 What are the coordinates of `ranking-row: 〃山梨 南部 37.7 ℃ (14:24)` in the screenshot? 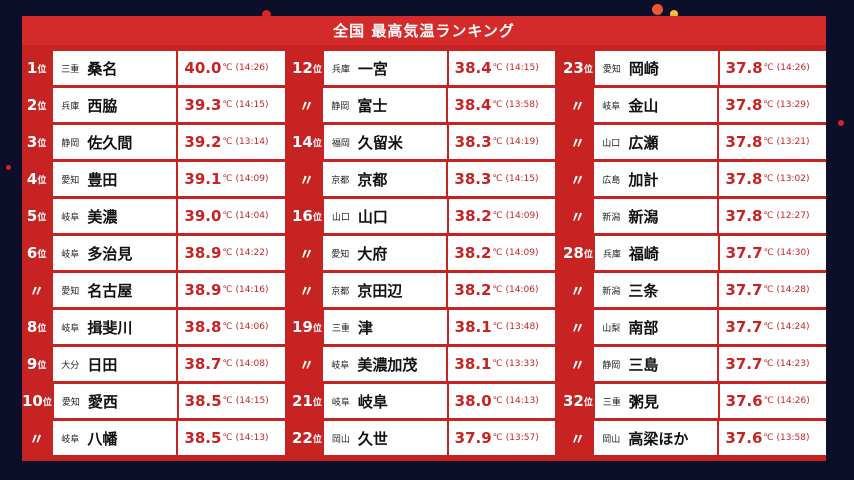 It's located at (694, 327).